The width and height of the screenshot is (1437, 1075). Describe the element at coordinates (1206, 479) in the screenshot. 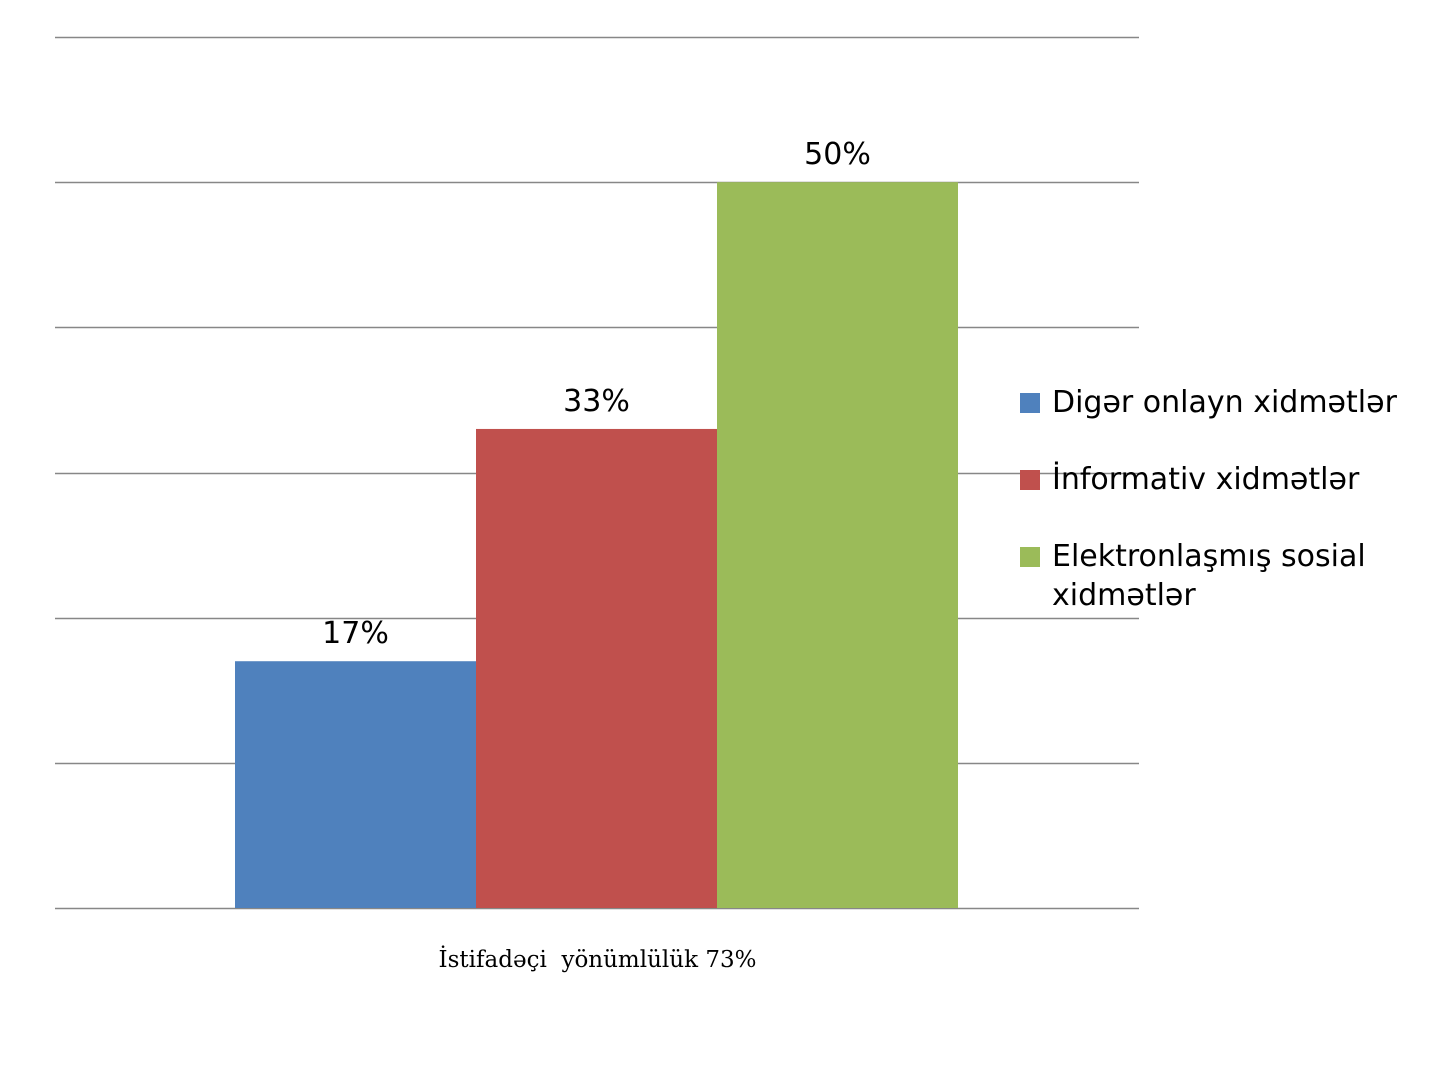

I see `legend-label-2: İnformativ xidmətlər` at that location.